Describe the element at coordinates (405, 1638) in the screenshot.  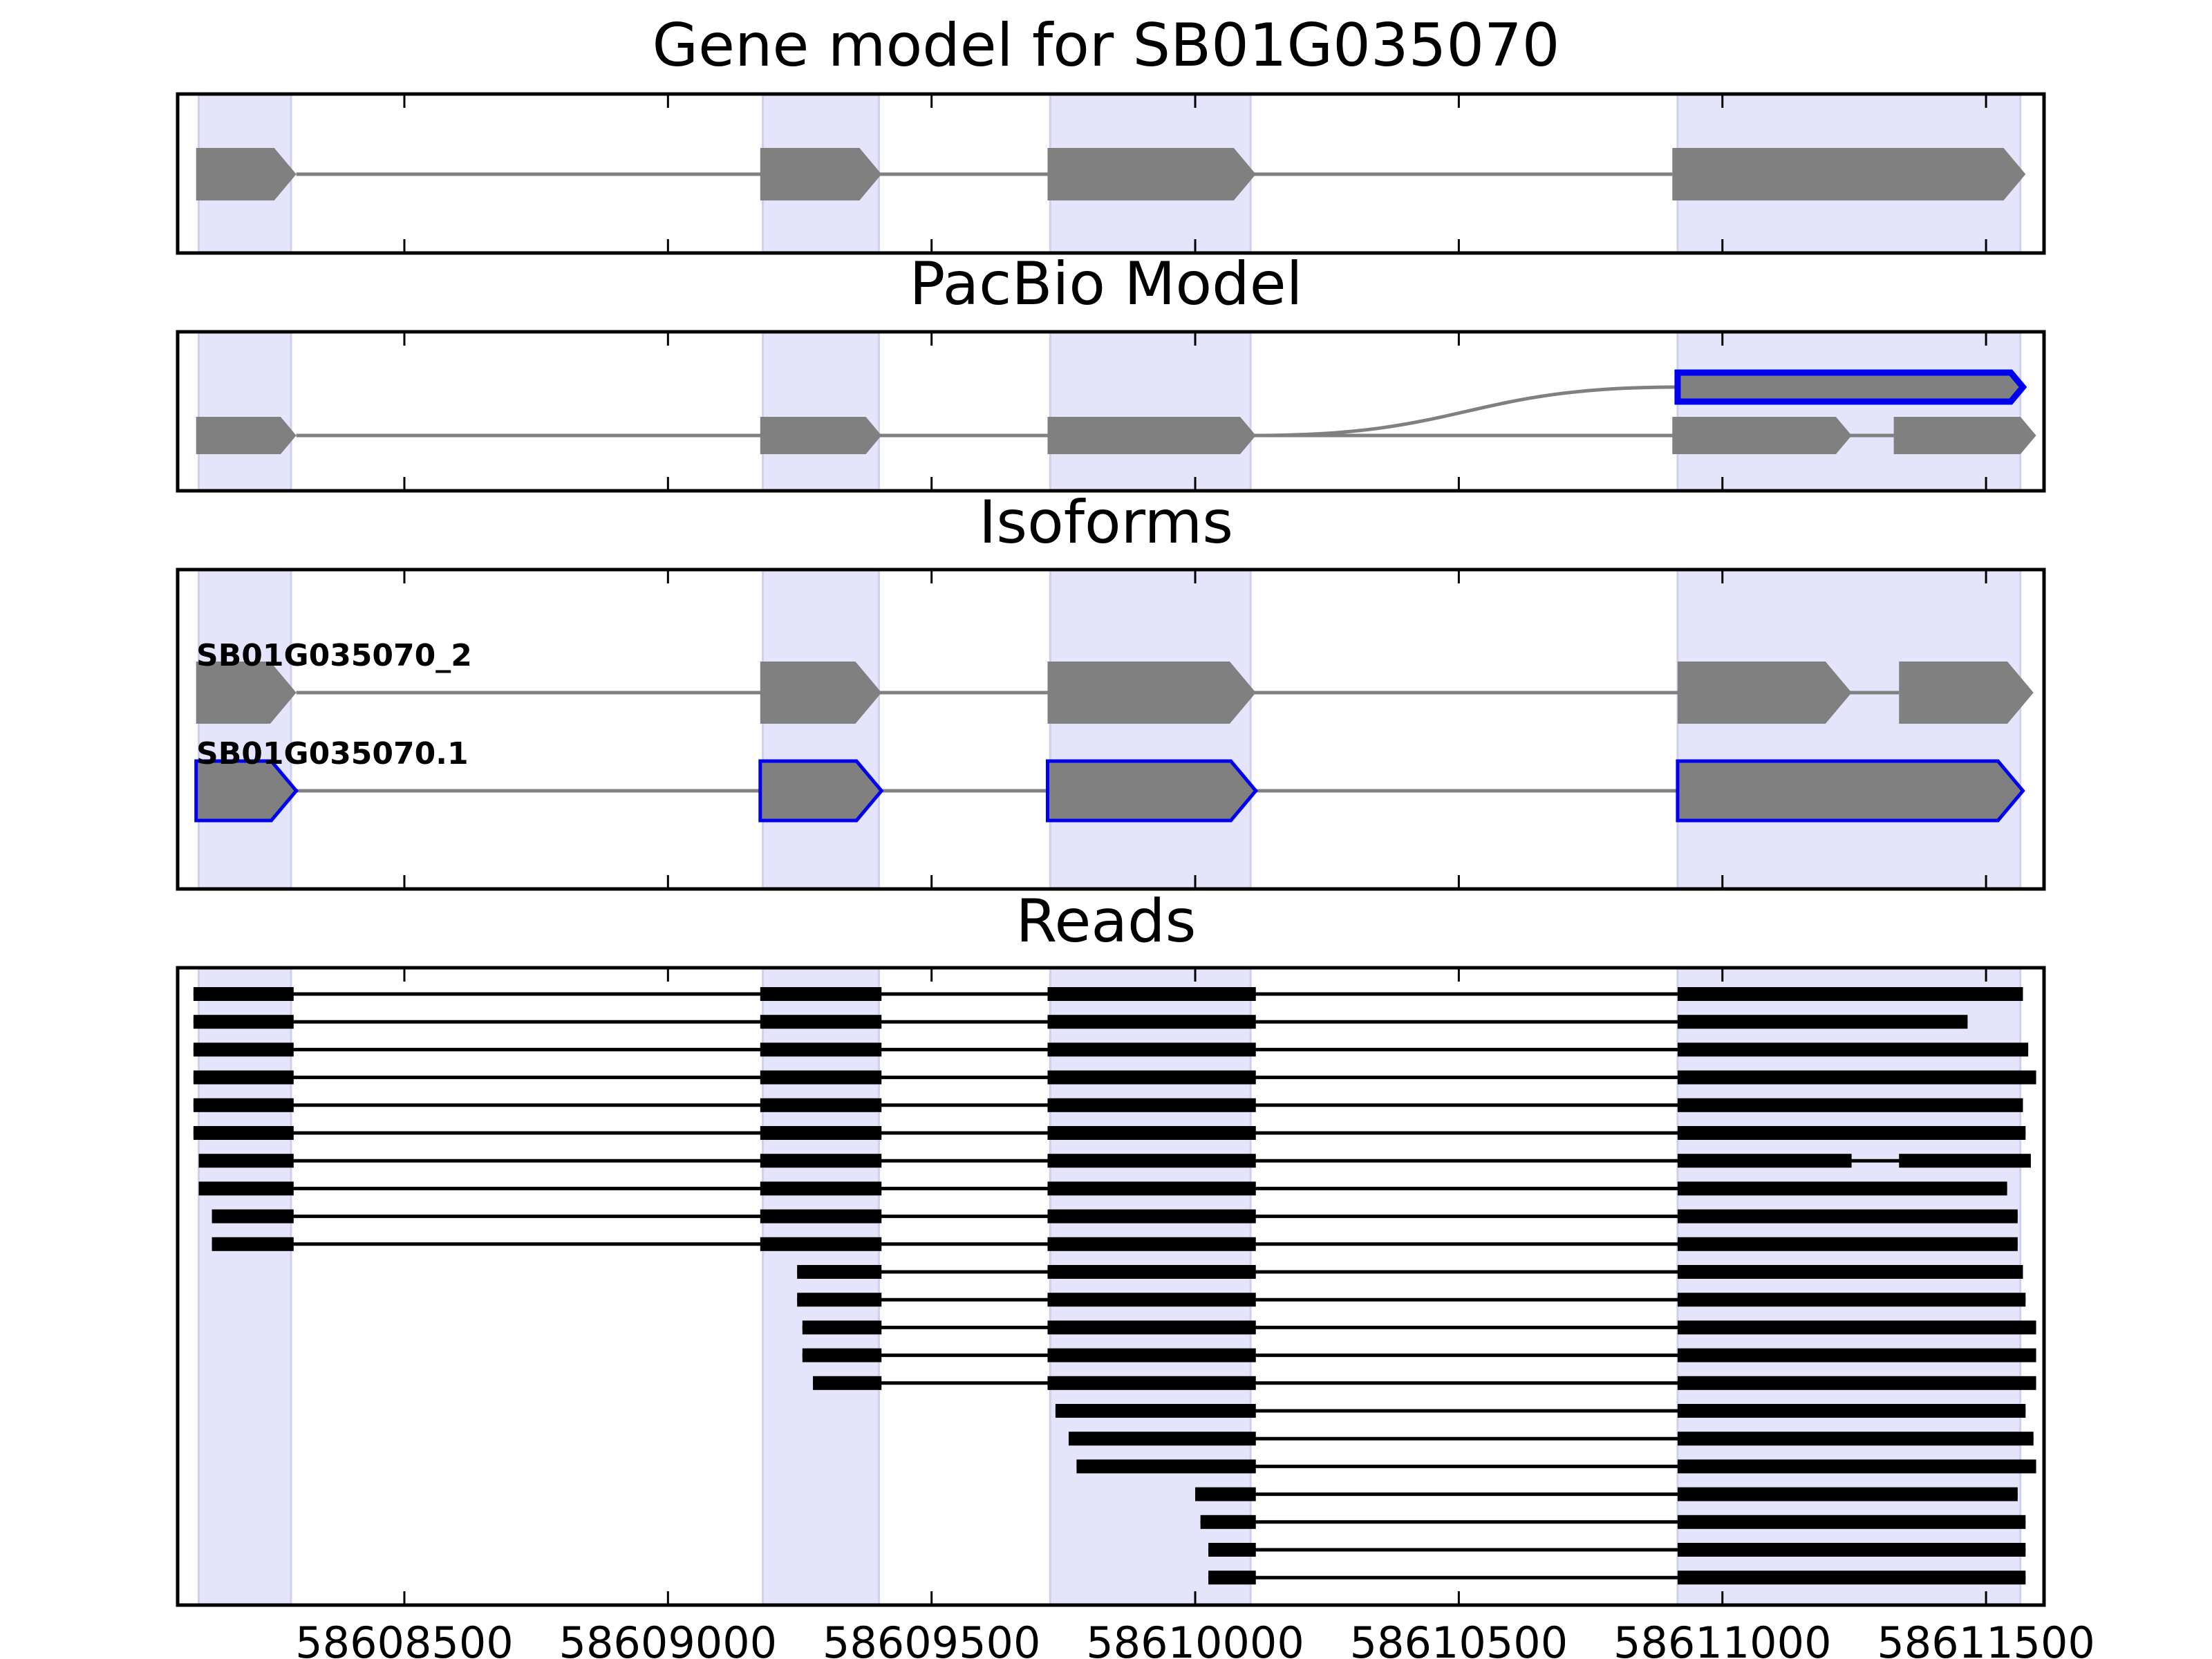
I see `x-tick-label: 58608500` at that location.